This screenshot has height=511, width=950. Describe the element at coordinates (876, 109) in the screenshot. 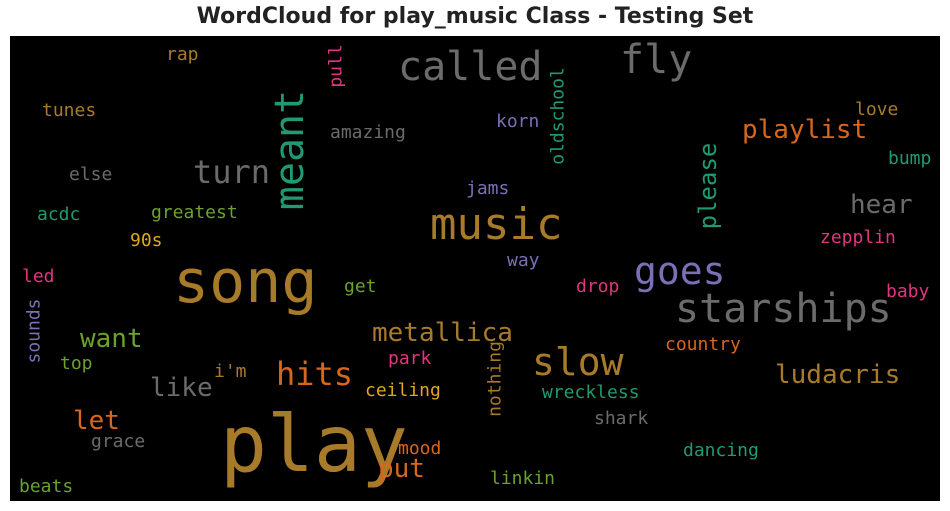

I see `word-love: love` at that location.